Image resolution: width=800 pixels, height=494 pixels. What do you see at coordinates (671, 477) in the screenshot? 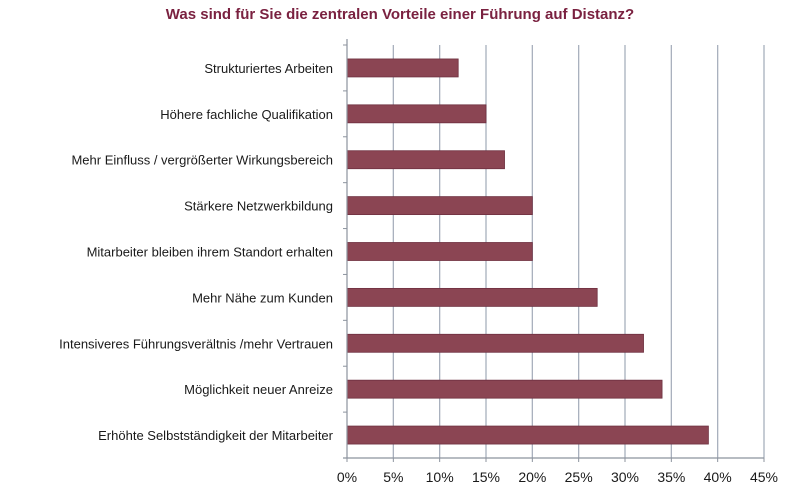
I see `x-tick-label: 35%` at bounding box center [671, 477].